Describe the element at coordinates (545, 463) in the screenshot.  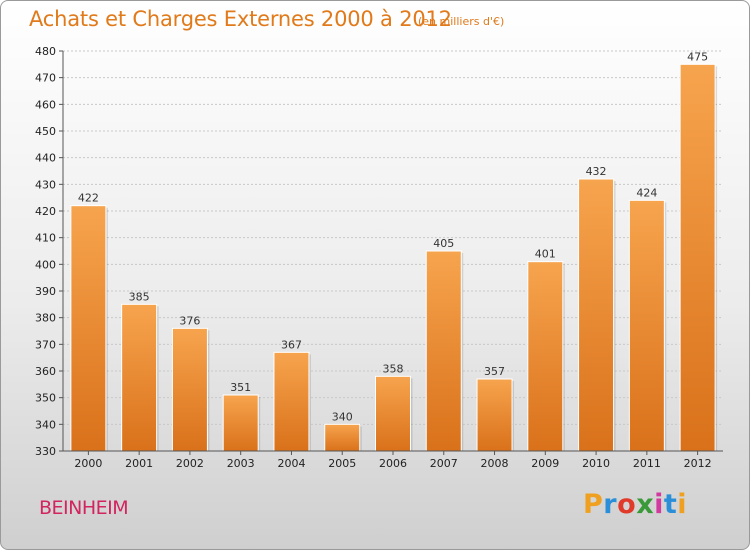
I see `x-tick-label: 2009` at that location.